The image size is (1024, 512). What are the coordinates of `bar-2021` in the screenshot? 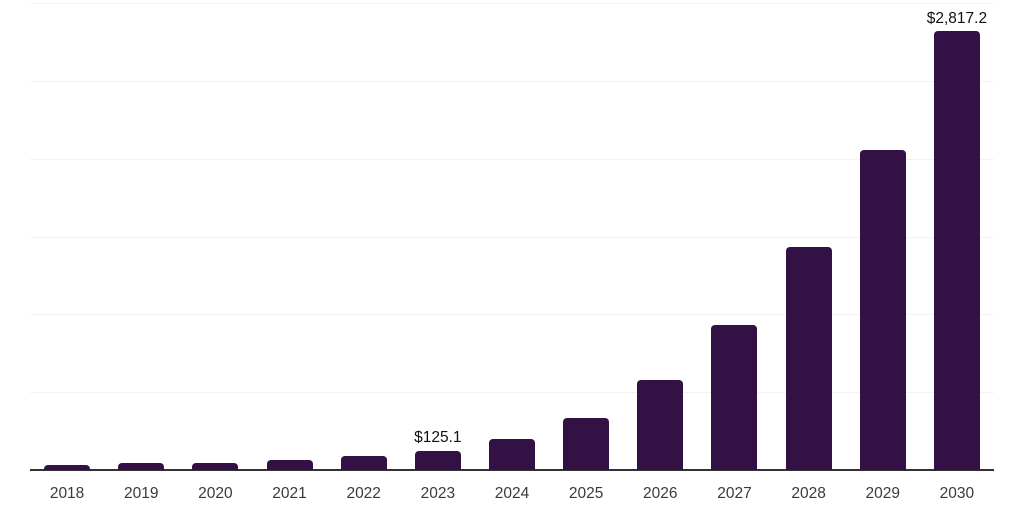 It's located at (289, 465).